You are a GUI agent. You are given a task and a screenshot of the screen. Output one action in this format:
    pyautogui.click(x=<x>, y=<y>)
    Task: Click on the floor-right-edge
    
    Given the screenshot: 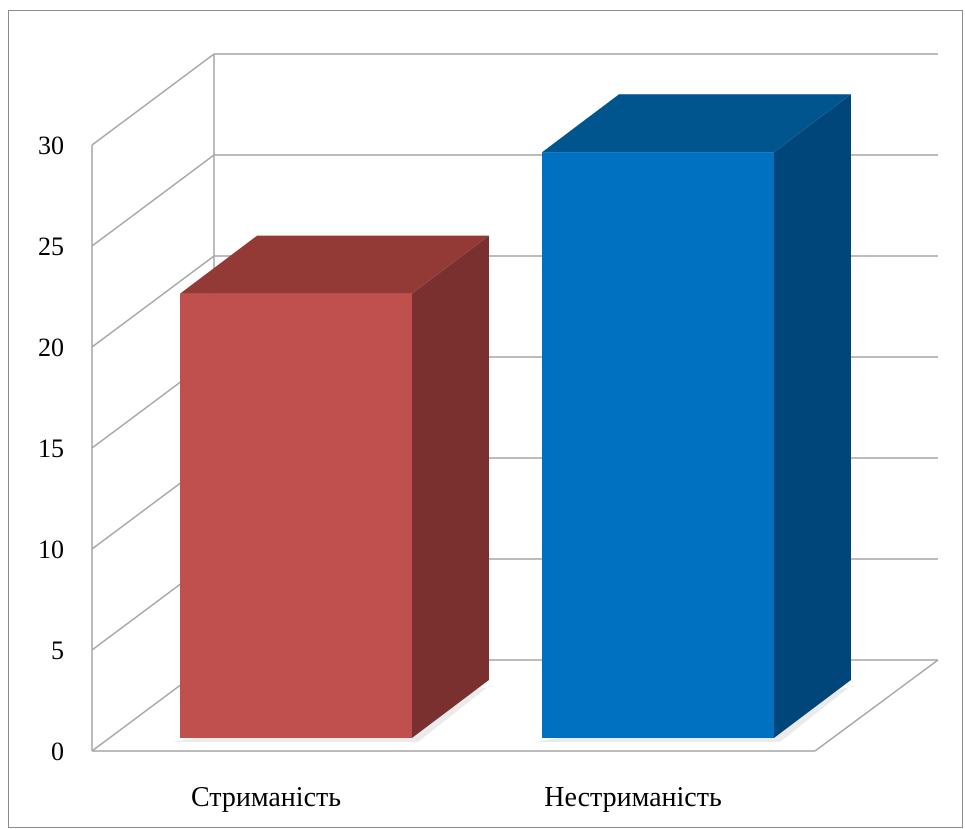 What is the action you would take?
    pyautogui.click(x=876, y=705)
    